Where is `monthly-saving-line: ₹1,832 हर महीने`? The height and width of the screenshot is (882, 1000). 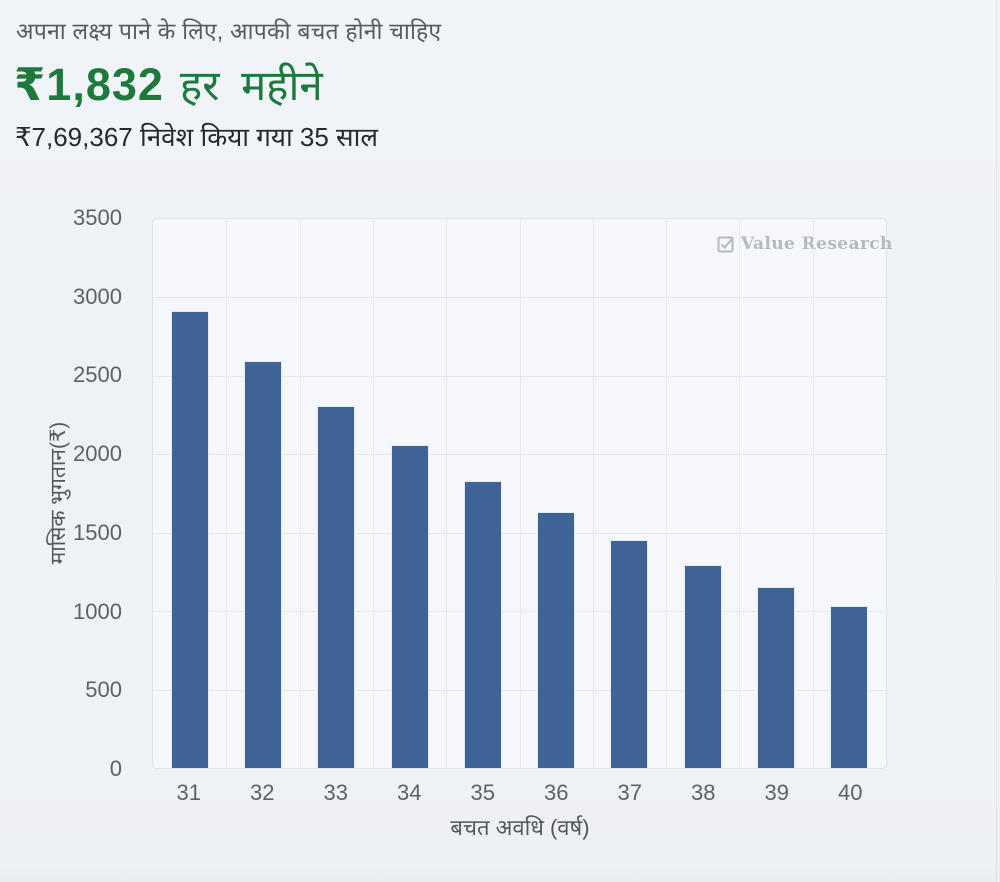 monthly-saving-line: ₹1,832 हर महीने is located at coordinates (168, 84).